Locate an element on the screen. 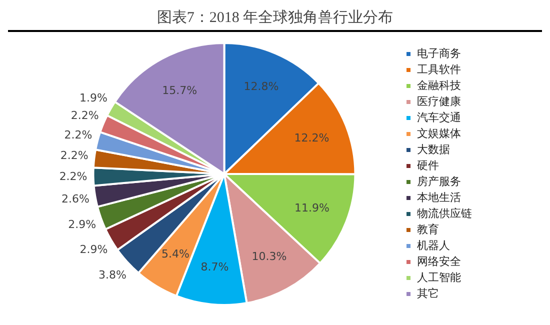  legend-label: 工具软件 is located at coordinates (439, 69).